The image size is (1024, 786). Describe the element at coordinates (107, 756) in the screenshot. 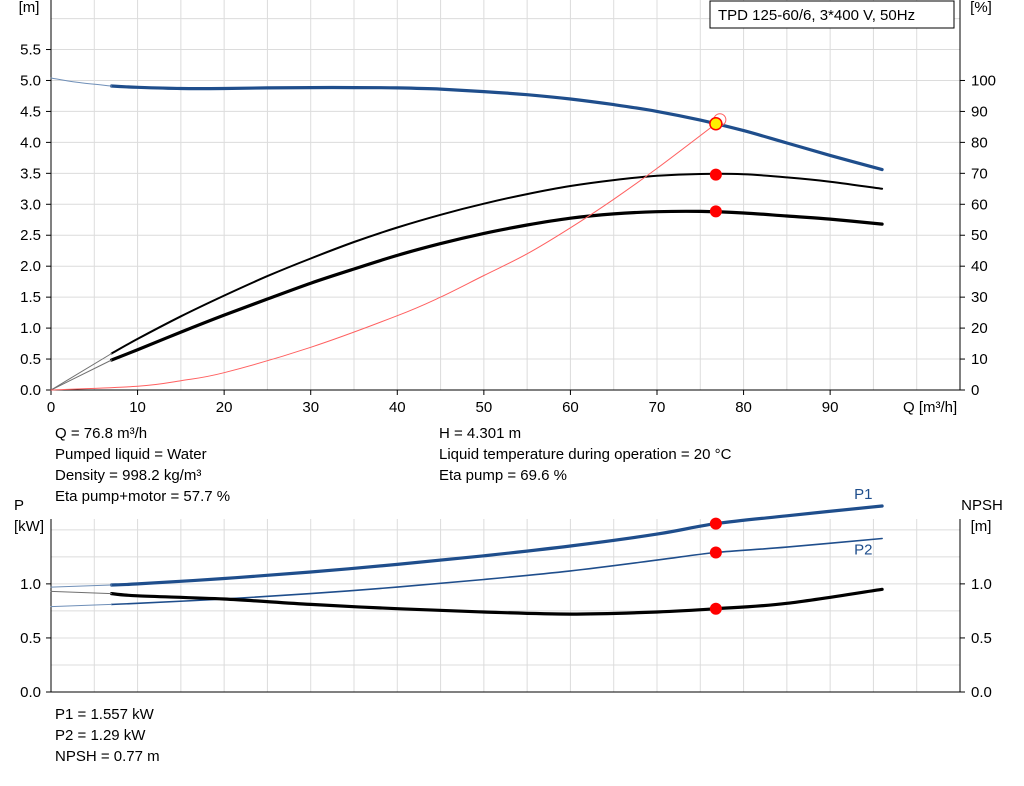

I see `info-npsh: NPSH = 0.77 m` at that location.